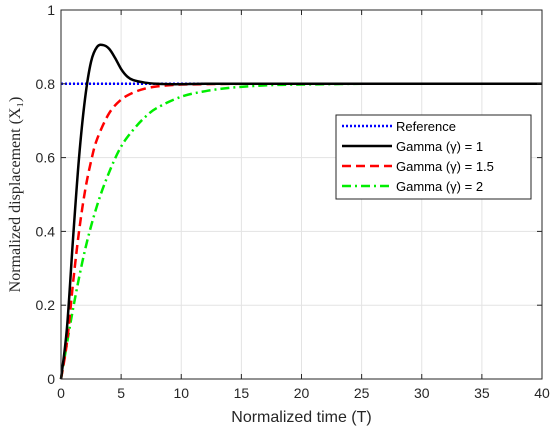 The height and width of the screenshot is (441, 550). What do you see at coordinates (15, 195) in the screenshot?
I see `y-axis-label: Normalized displacement (X₁)` at bounding box center [15, 195].